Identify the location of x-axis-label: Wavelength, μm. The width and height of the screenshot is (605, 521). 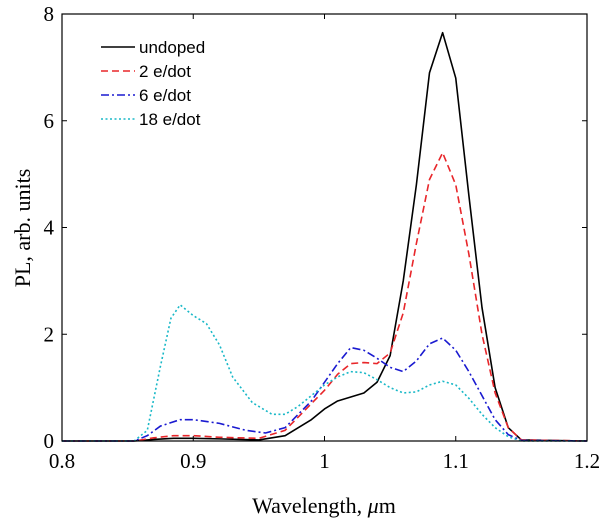
(324, 505).